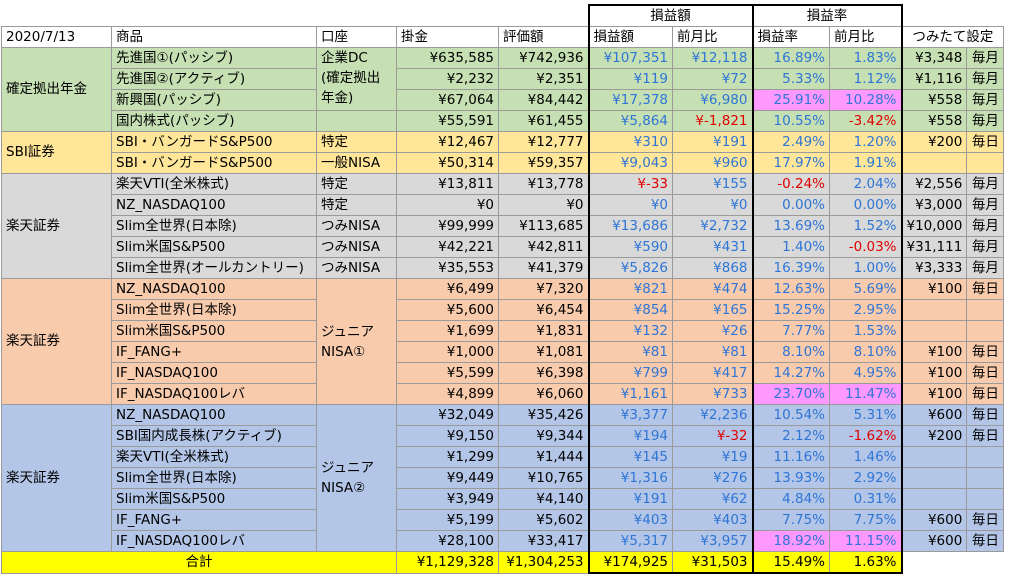 Image resolution: width=1027 pixels, height=583 pixels. What do you see at coordinates (543, 79) in the screenshot?
I see `hyoka-cell: ¥2,351` at bounding box center [543, 79].